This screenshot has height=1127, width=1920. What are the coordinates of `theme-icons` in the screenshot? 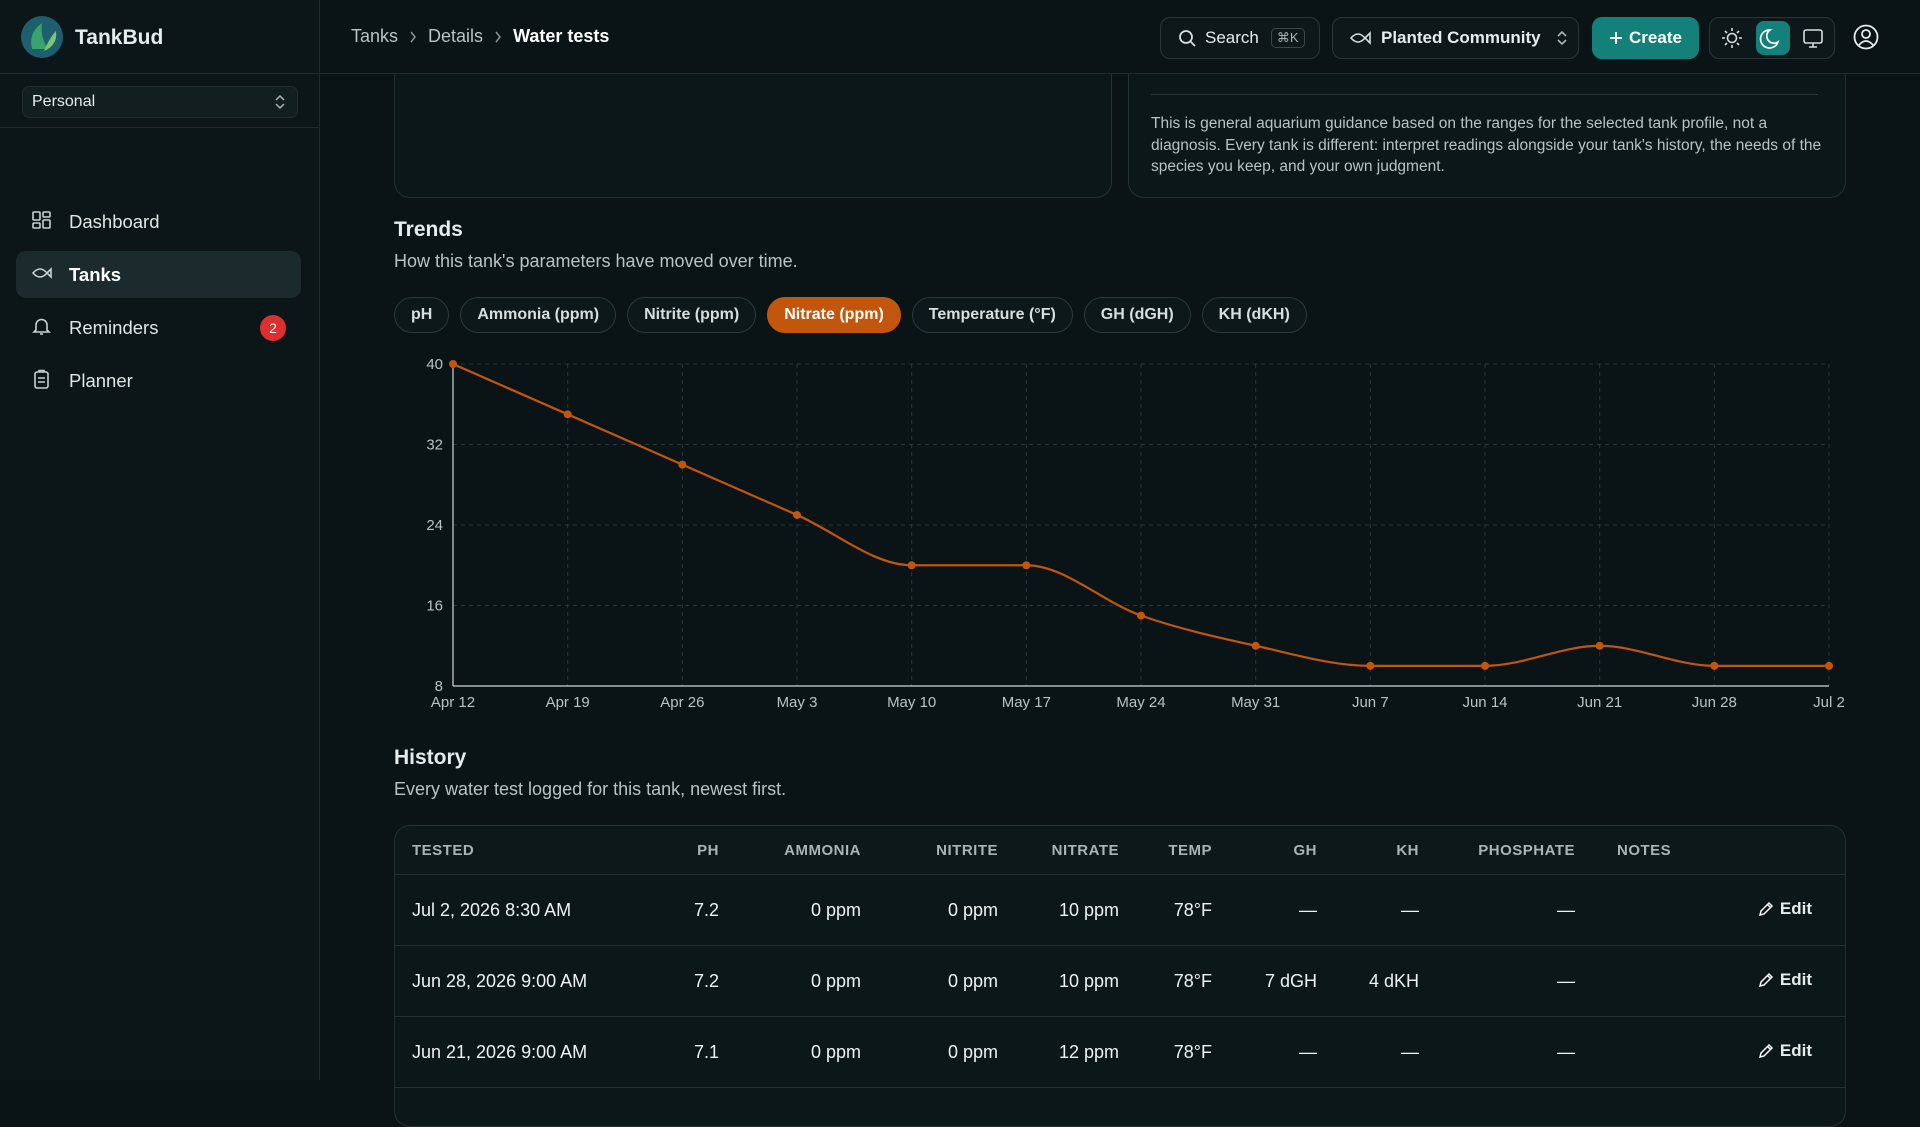 It's located at (1772, 38).